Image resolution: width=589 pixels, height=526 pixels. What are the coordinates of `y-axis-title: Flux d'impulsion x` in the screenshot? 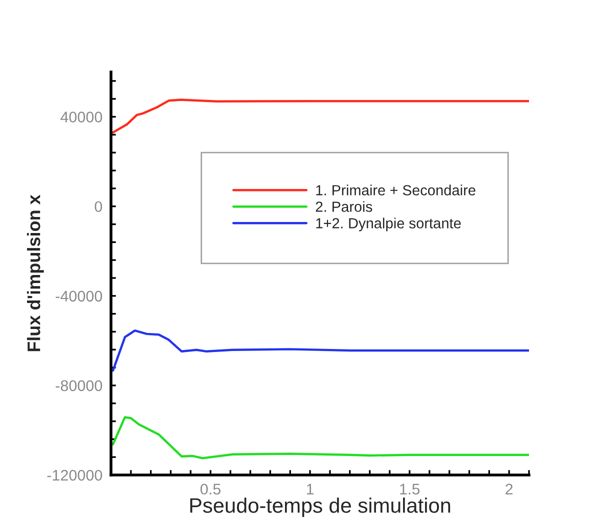 It's located at (35, 273).